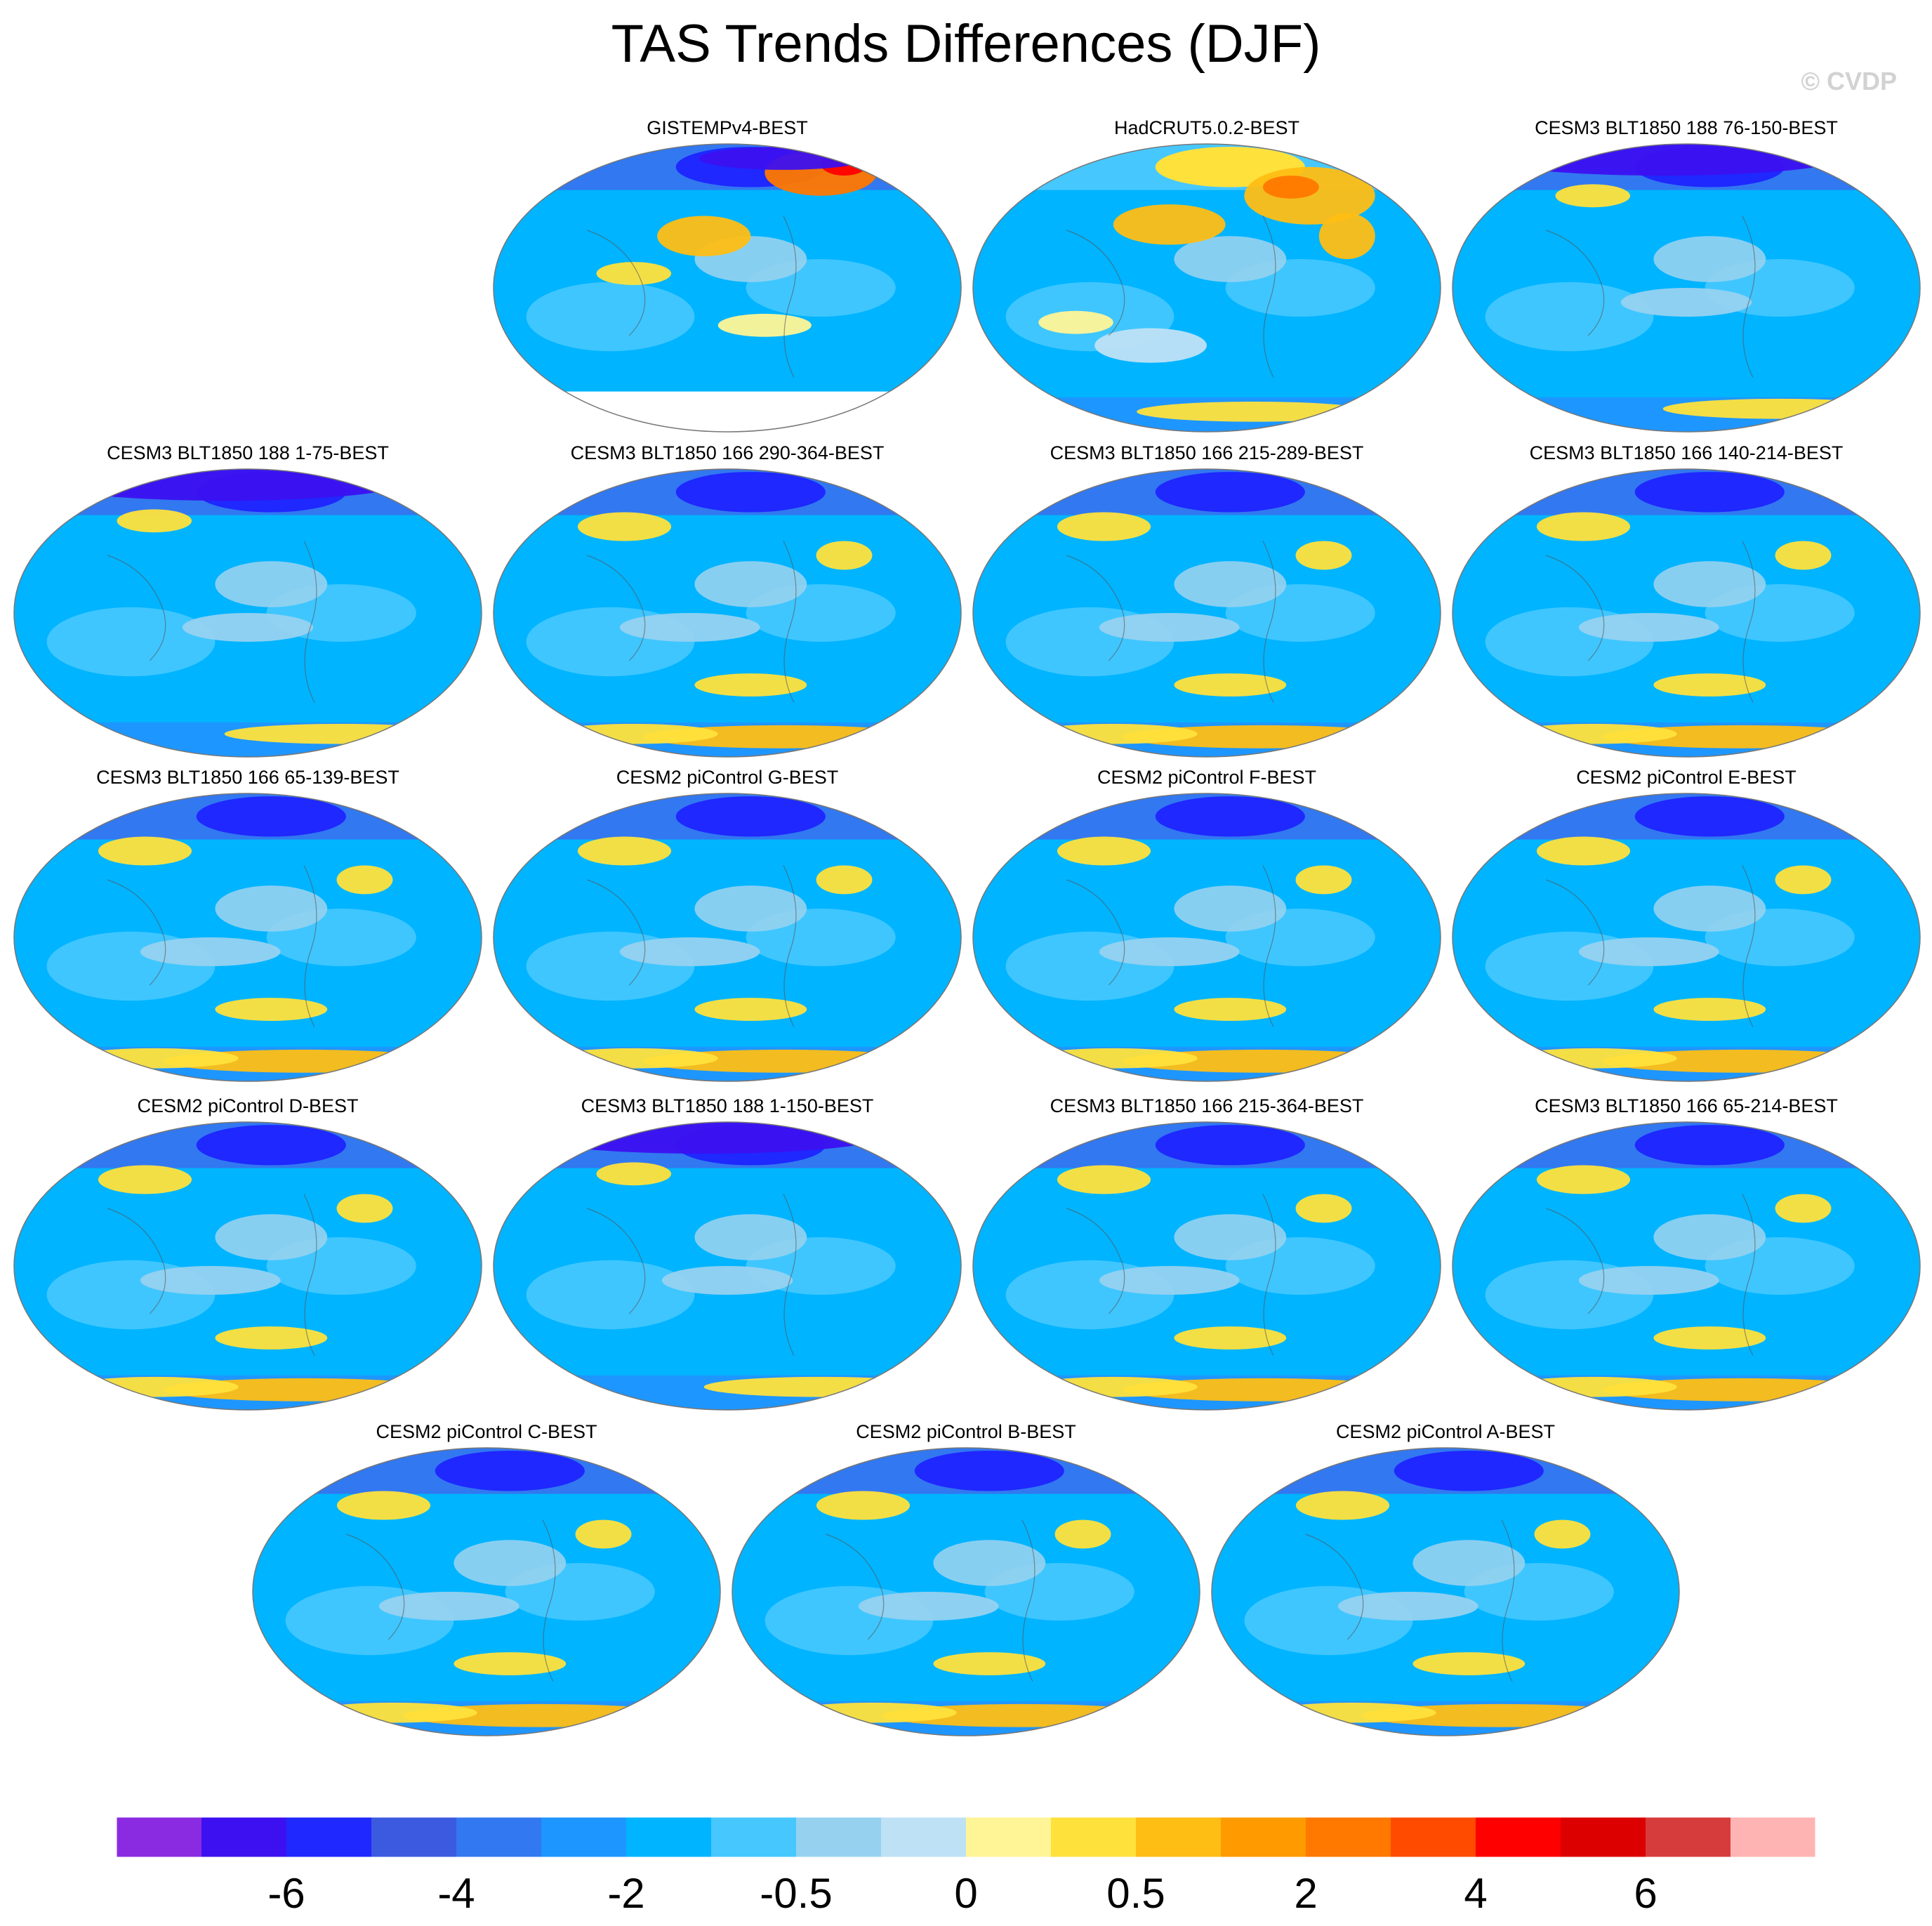  What do you see at coordinates (966, 1867) in the screenshot?
I see `colorbar: -6 -4 -2 -0.5 0 0.5 2 4 6` at bounding box center [966, 1867].